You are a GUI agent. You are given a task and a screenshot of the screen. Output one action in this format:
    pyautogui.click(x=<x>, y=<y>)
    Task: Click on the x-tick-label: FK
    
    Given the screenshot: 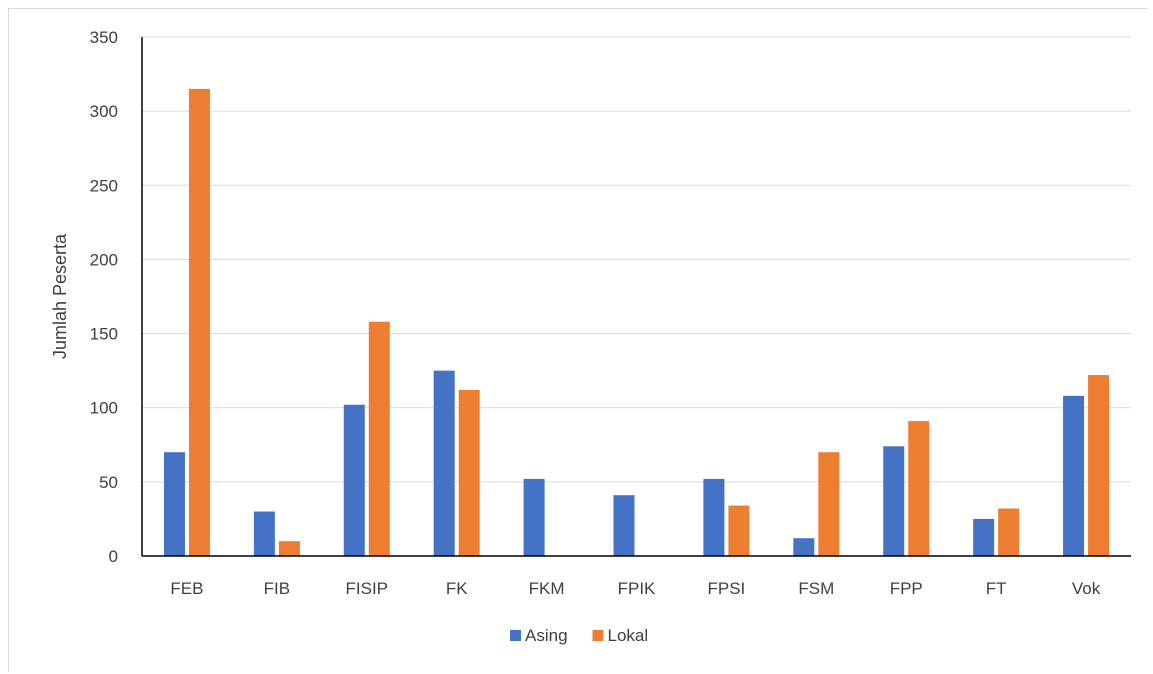 What is the action you would take?
    pyautogui.click(x=457, y=588)
    